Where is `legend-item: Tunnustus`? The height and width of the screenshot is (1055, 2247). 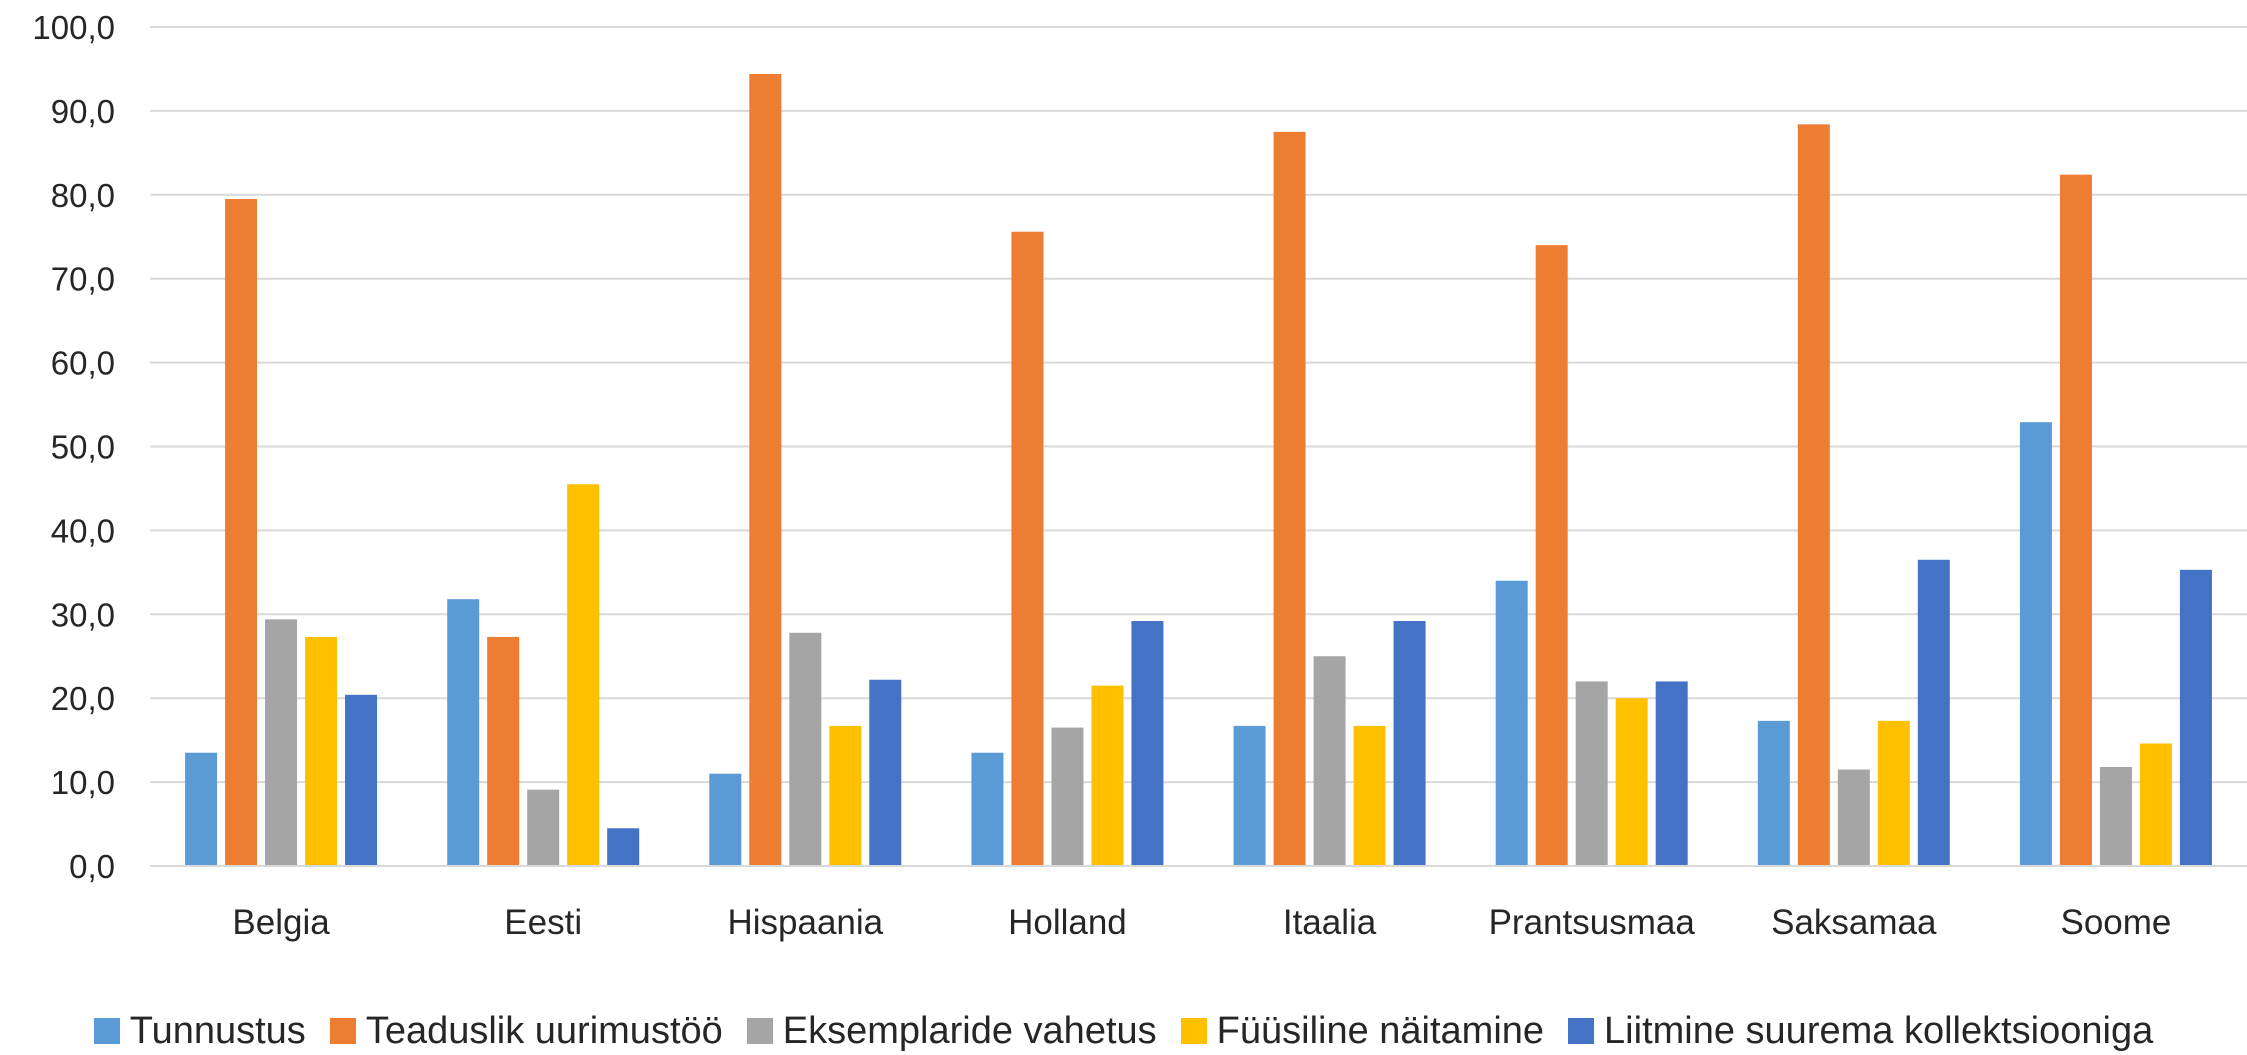 legend-item: Tunnustus is located at coordinates (199, 1031).